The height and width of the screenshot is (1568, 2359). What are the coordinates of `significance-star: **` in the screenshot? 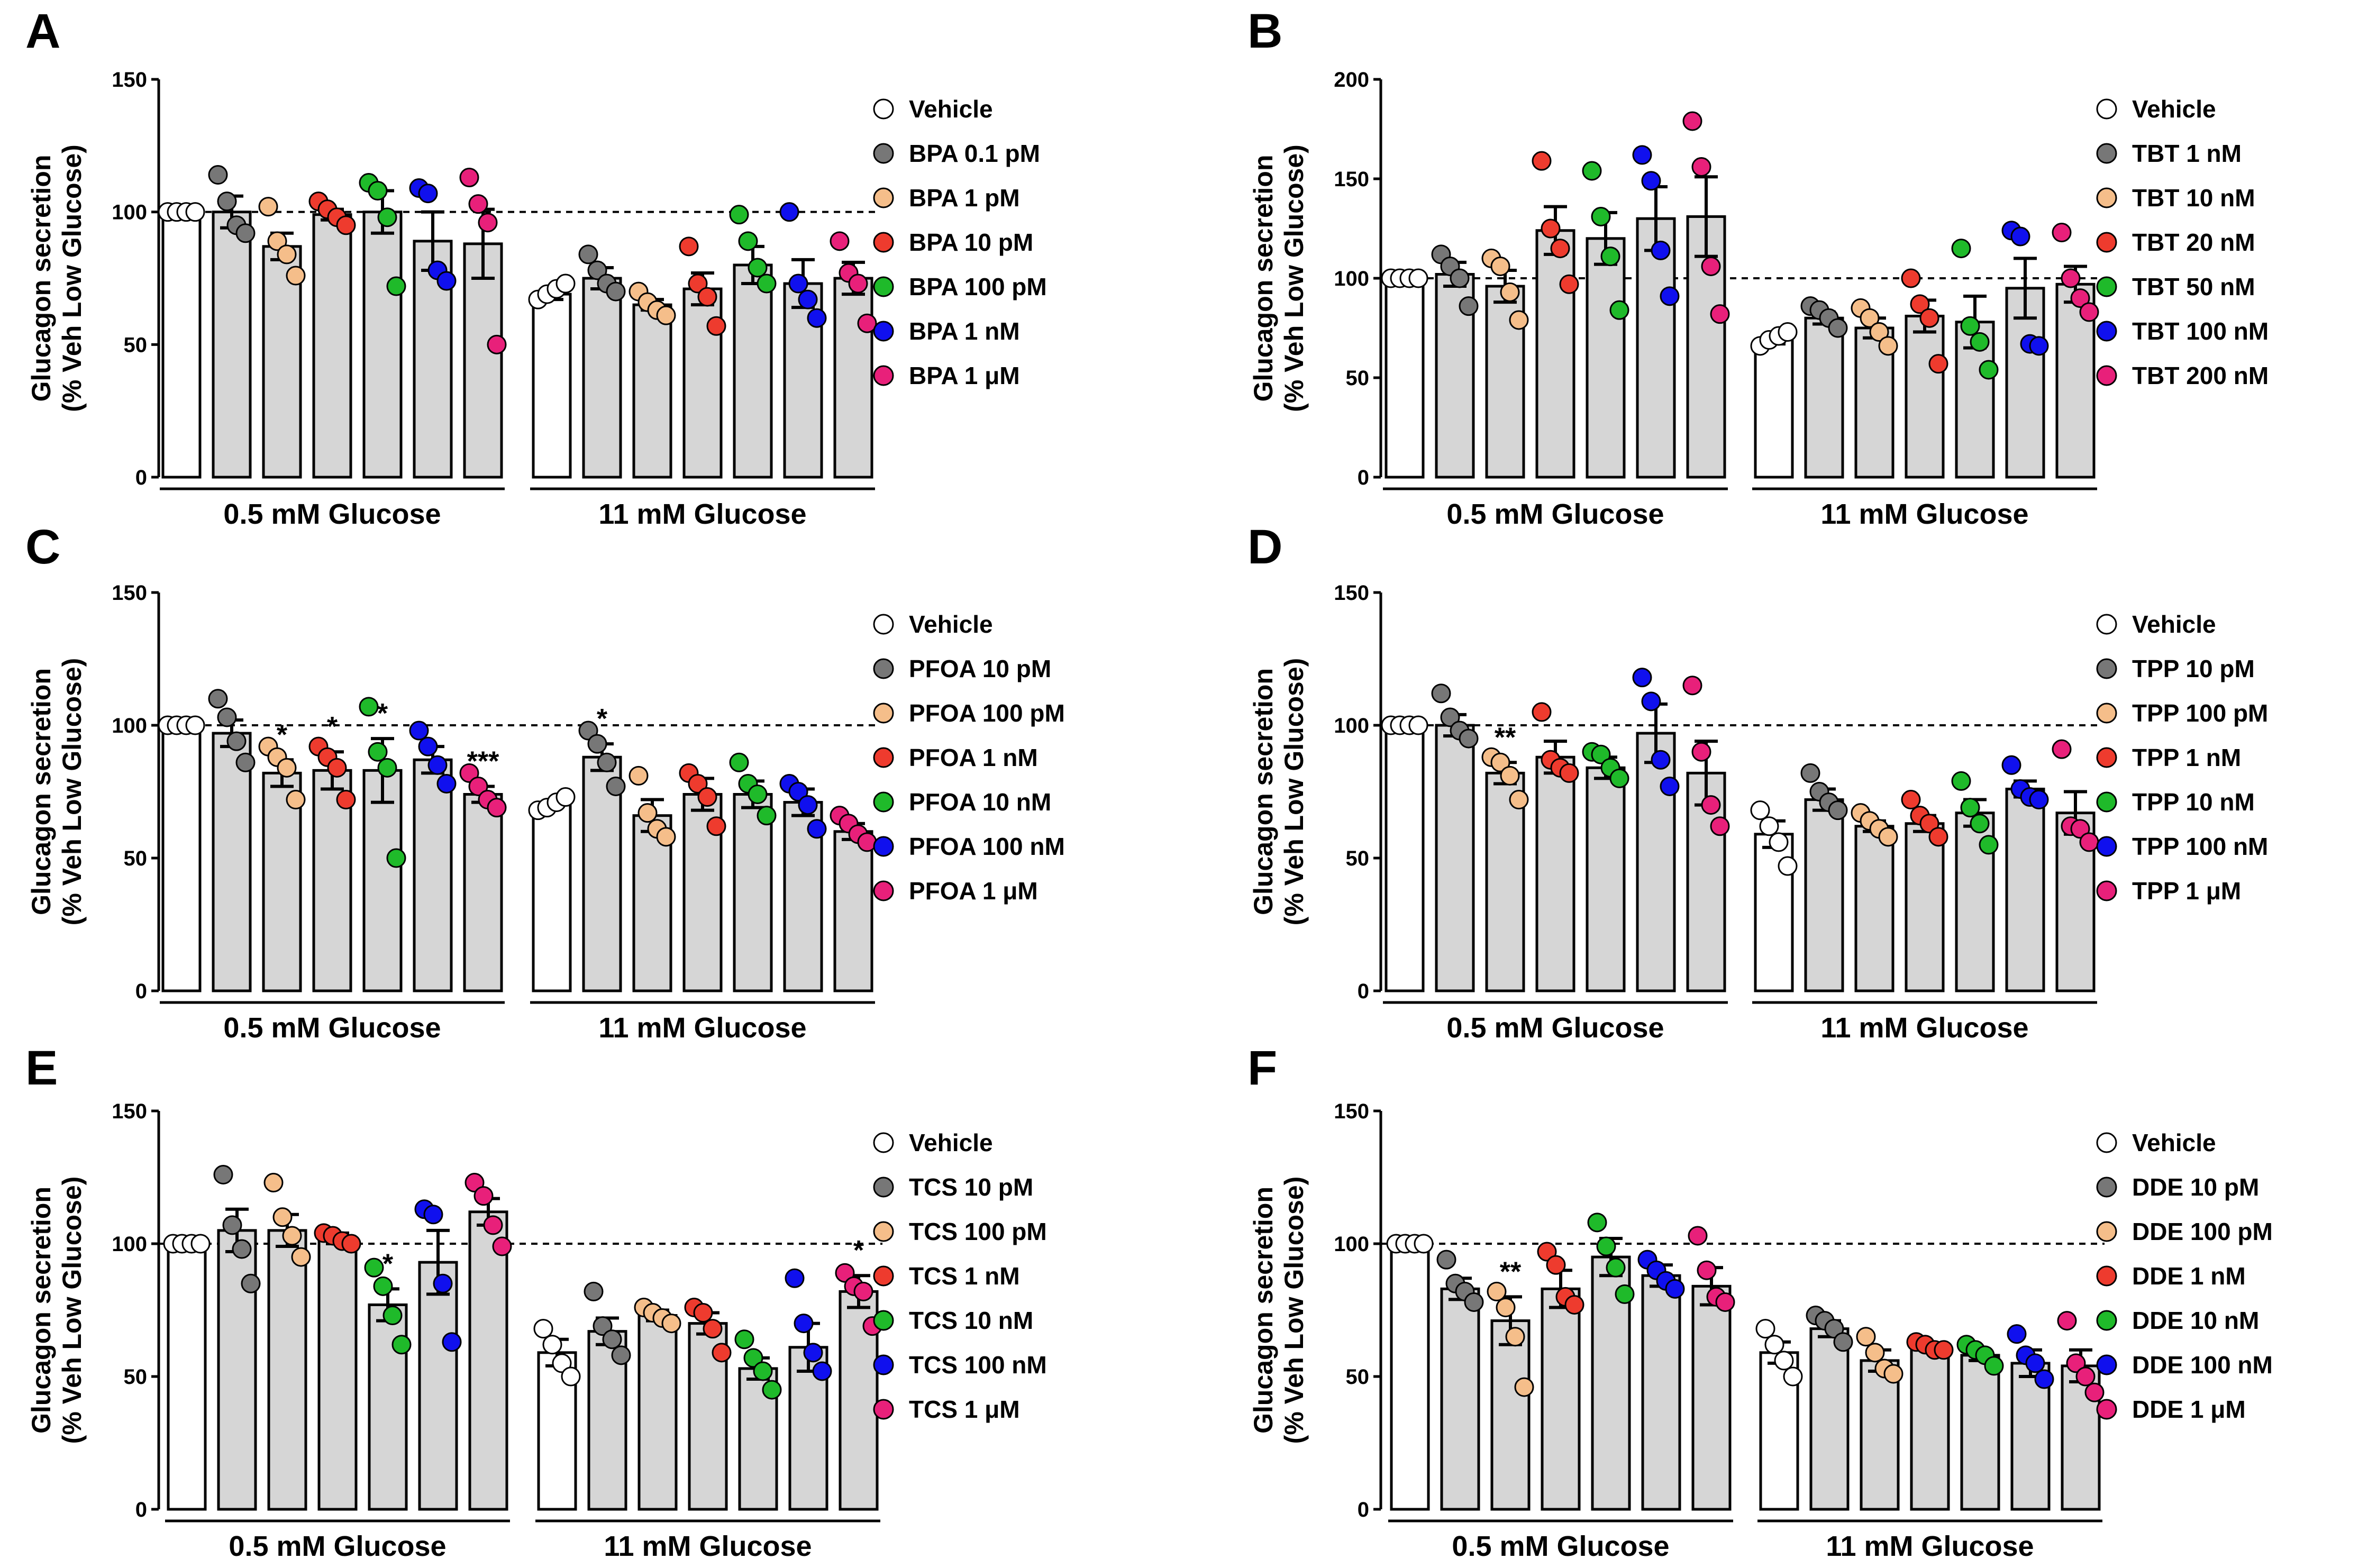 It's located at (1511, 1271).